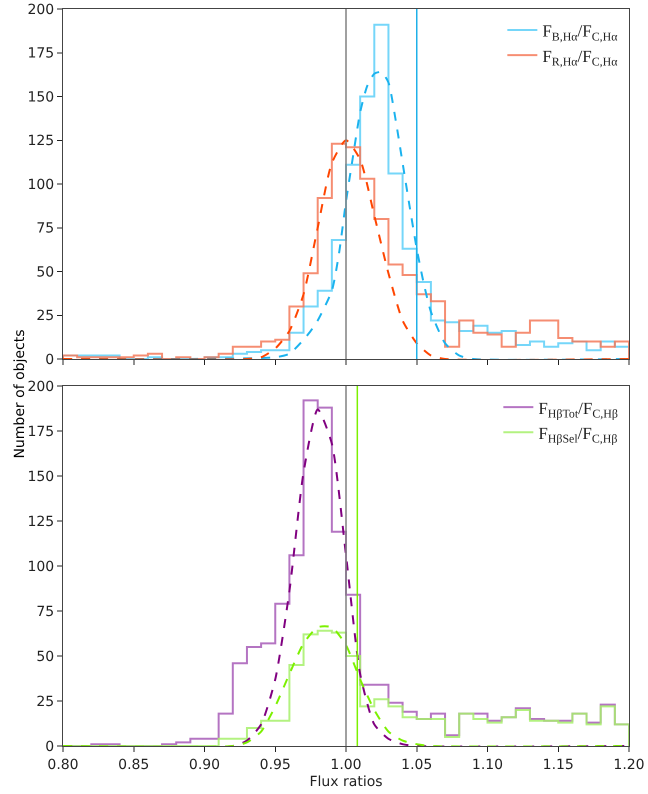  What do you see at coordinates (488, 764) in the screenshot?
I see `x-tick-label: 1.10` at bounding box center [488, 764].